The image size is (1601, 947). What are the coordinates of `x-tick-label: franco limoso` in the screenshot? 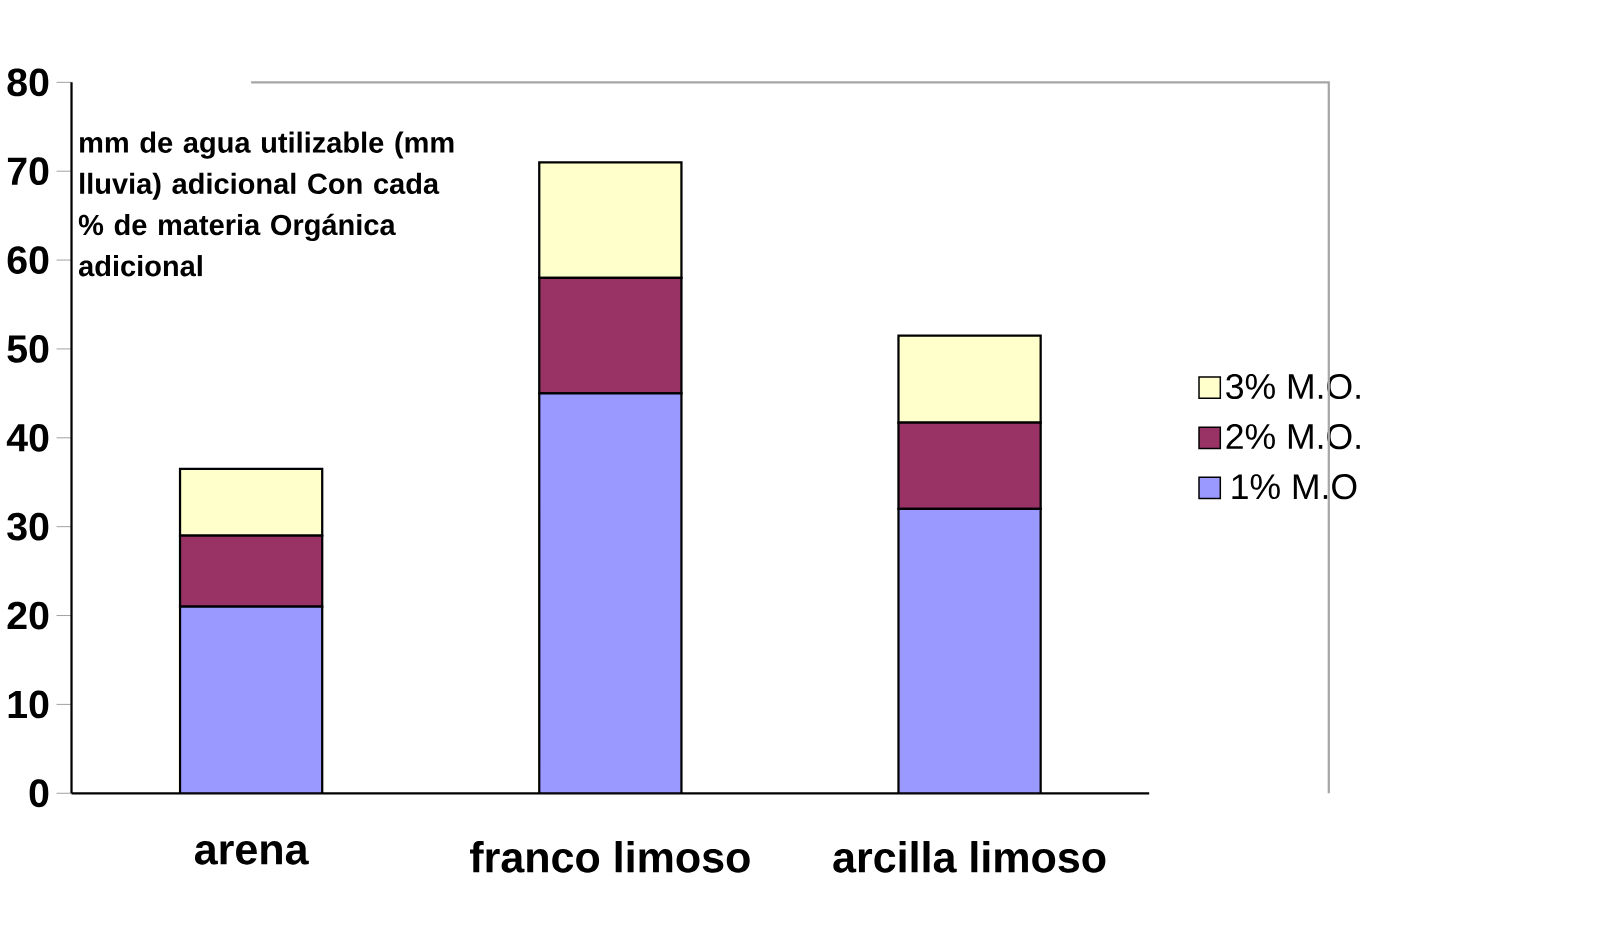 It's located at (610, 857).